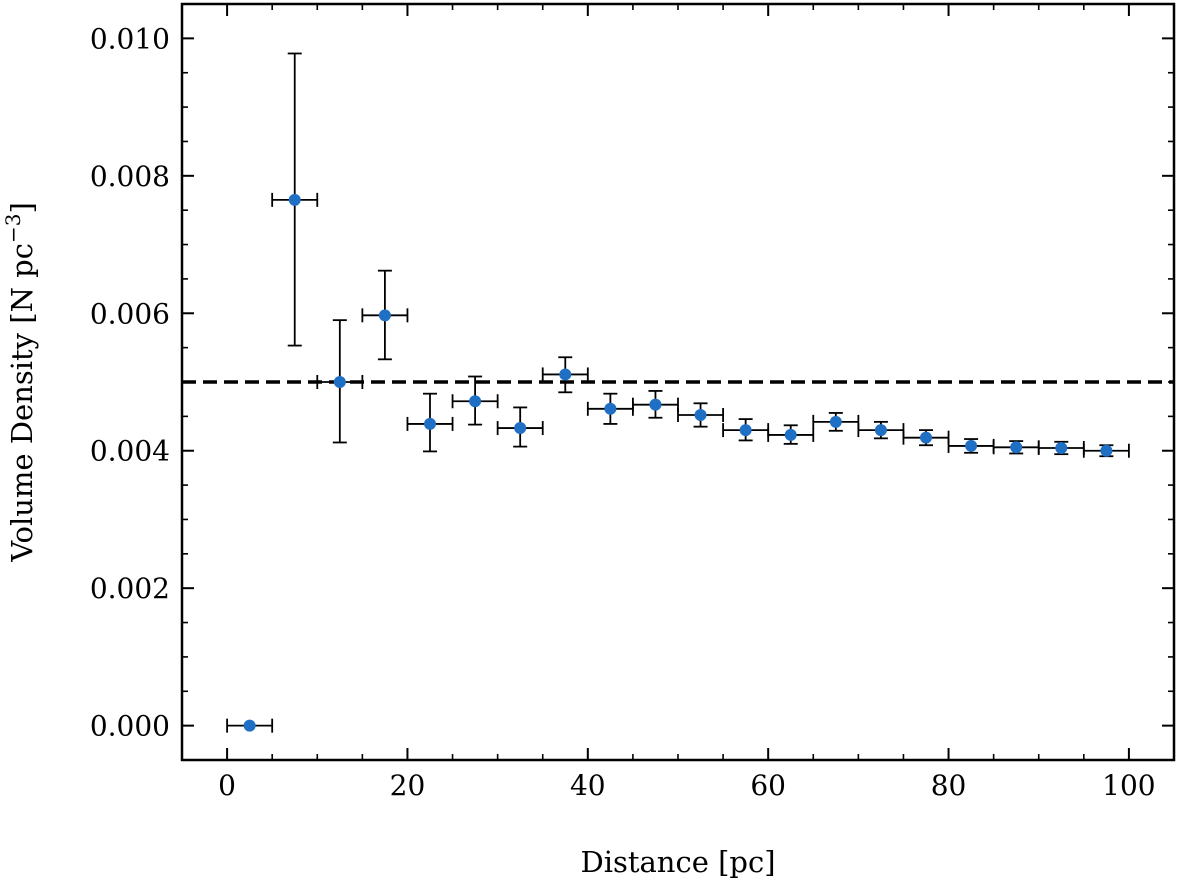  I want to click on y-axis-label: Volume Density [N pc−3], so click(20, 382).